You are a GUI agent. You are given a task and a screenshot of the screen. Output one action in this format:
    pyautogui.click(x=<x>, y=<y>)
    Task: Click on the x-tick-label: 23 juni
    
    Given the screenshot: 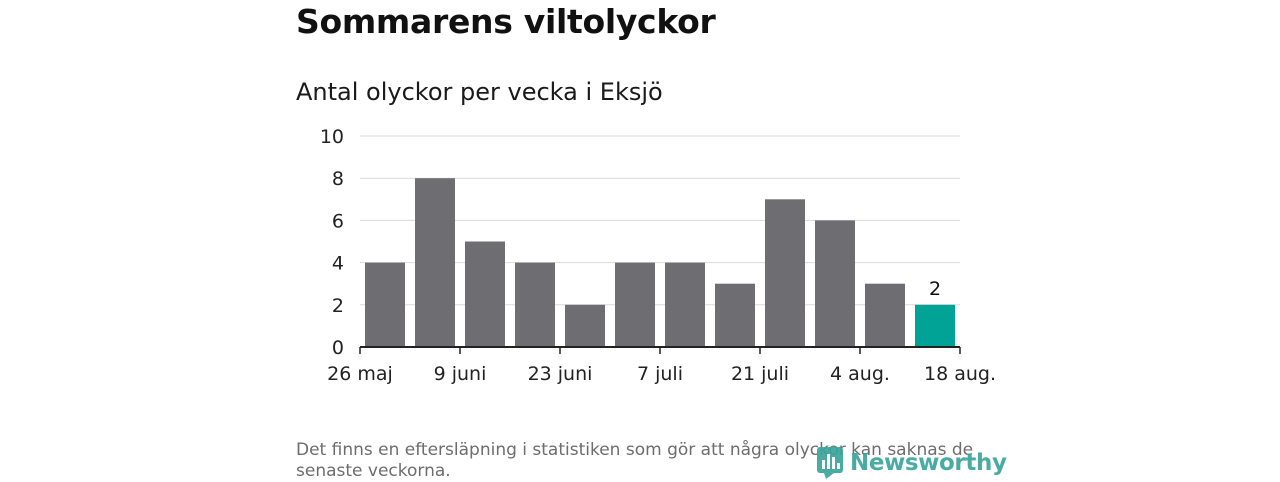 What is the action you would take?
    pyautogui.click(x=560, y=374)
    